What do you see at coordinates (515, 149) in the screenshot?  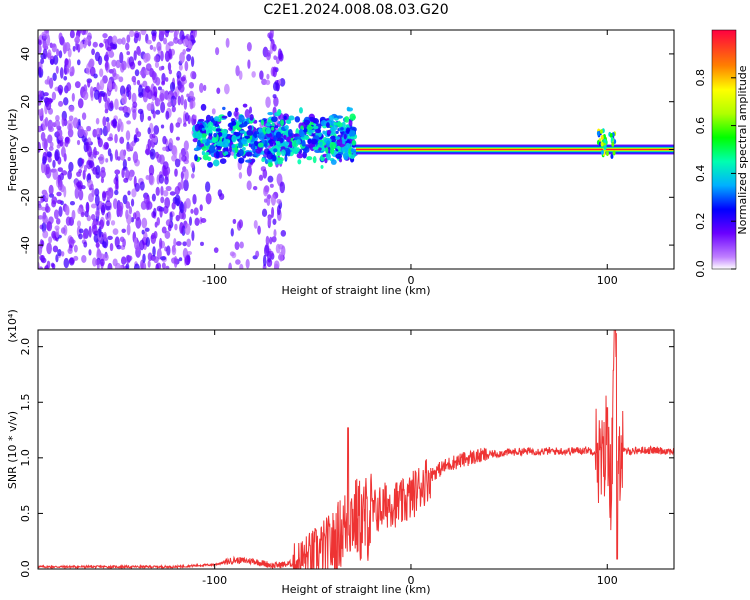 I see `heatmap-carrier-band` at bounding box center [515, 149].